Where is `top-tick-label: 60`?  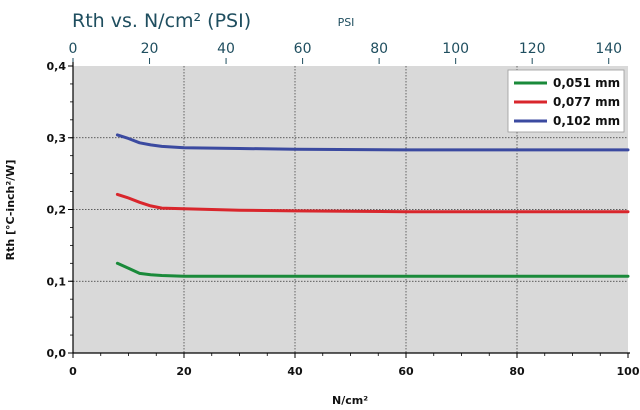
top-tick-label: 60 is located at coordinates (303, 49).